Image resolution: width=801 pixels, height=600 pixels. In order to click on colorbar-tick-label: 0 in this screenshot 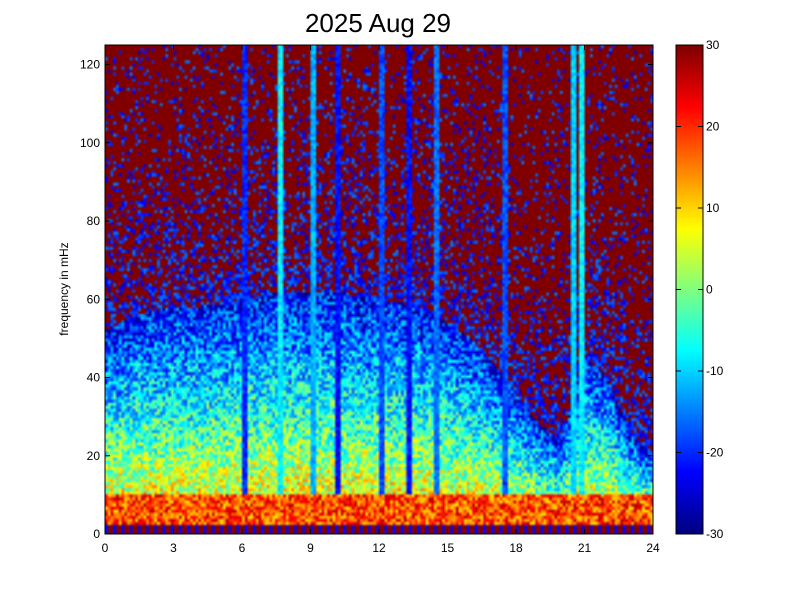, I will do `click(709, 290)`.